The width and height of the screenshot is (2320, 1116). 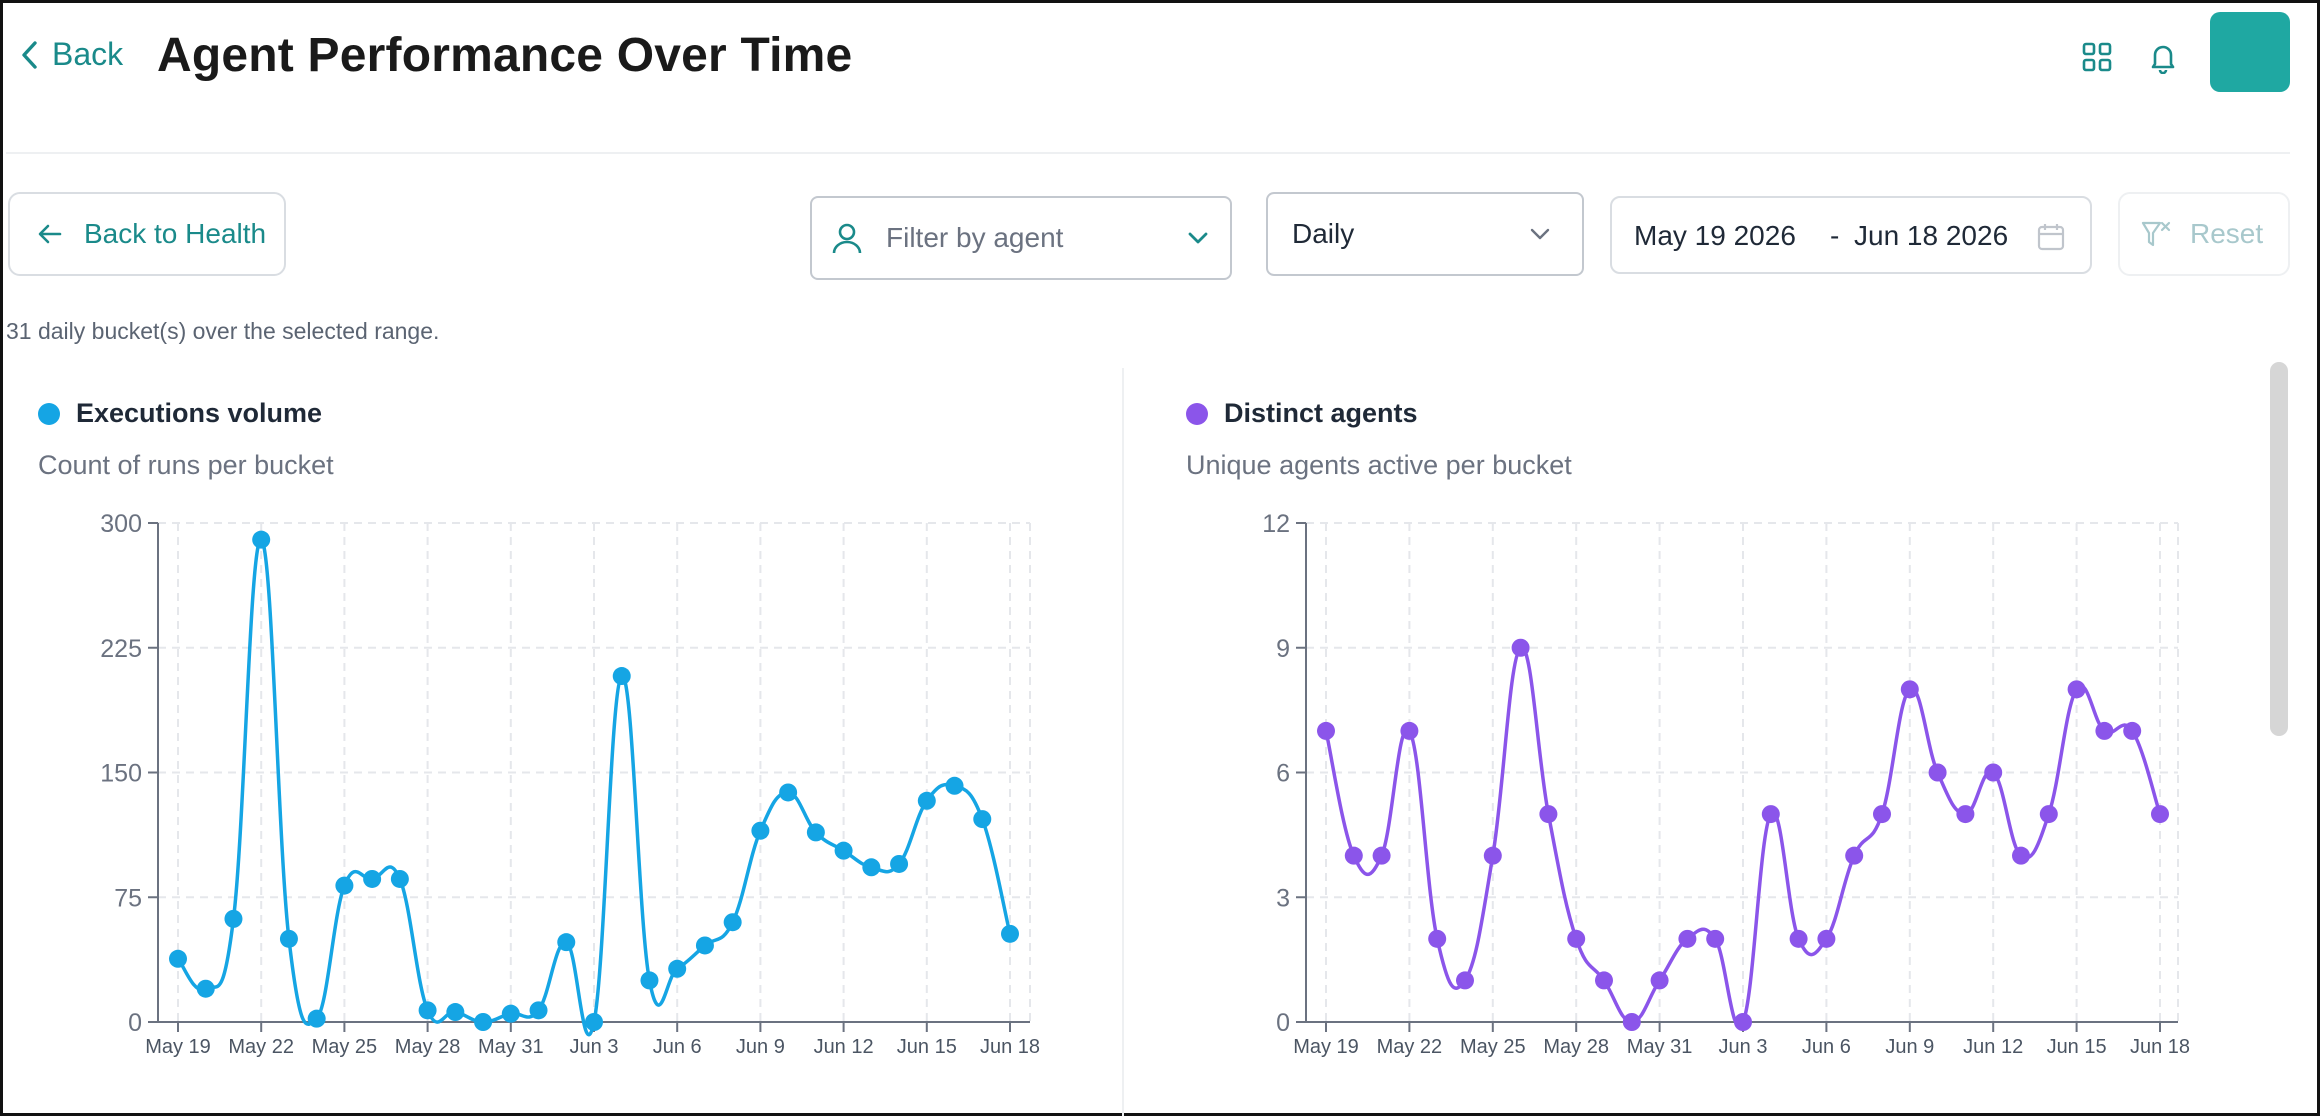 I want to click on agent-filter-placeholder: Filter by agent, so click(x=975, y=237).